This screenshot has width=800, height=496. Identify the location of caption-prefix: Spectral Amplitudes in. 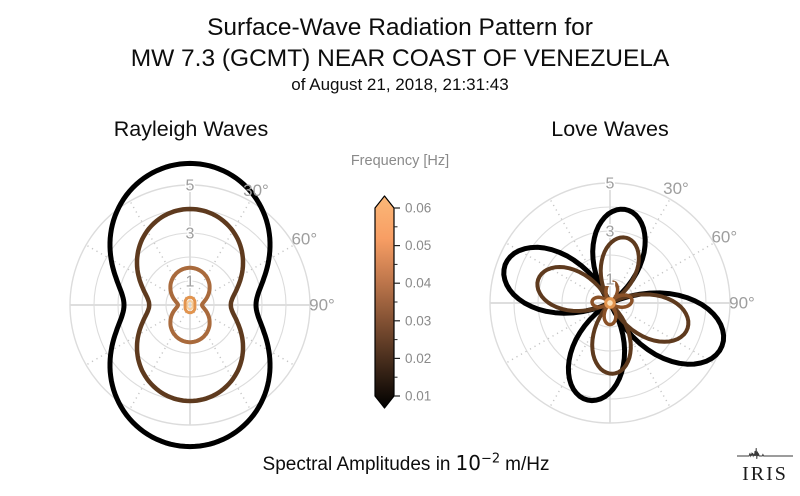
(356, 464).